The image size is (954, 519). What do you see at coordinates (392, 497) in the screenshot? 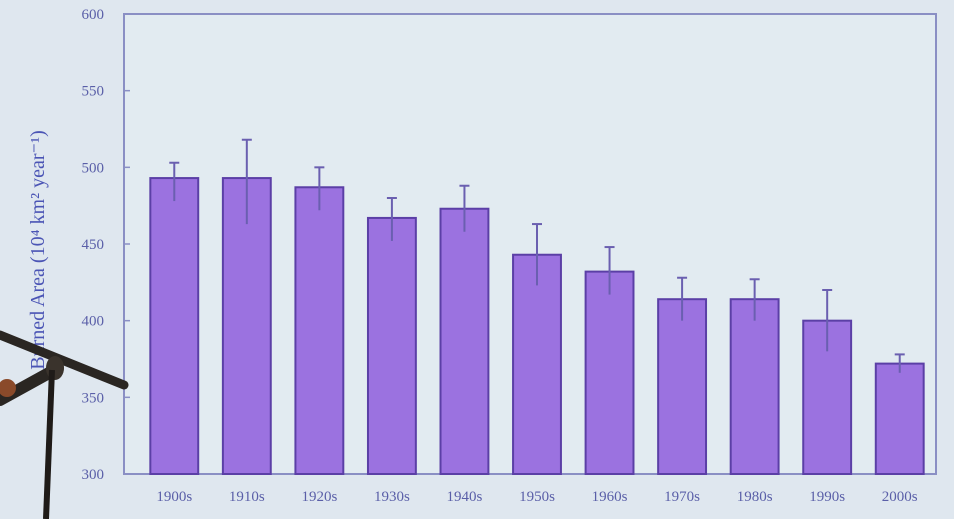
I see `x-tick-label-1930s: 1930s` at bounding box center [392, 497].